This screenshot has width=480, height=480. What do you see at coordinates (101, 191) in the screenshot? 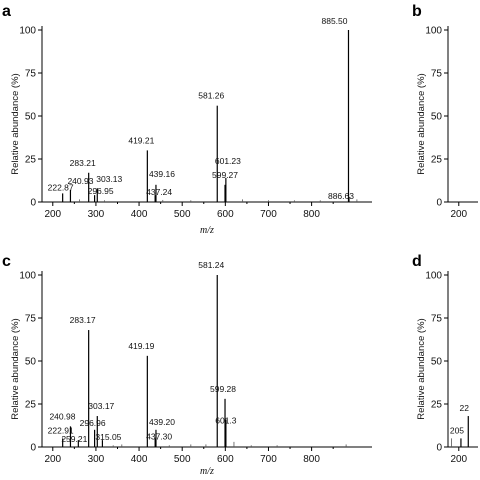
I see `peak-label: 296.95` at bounding box center [101, 191].